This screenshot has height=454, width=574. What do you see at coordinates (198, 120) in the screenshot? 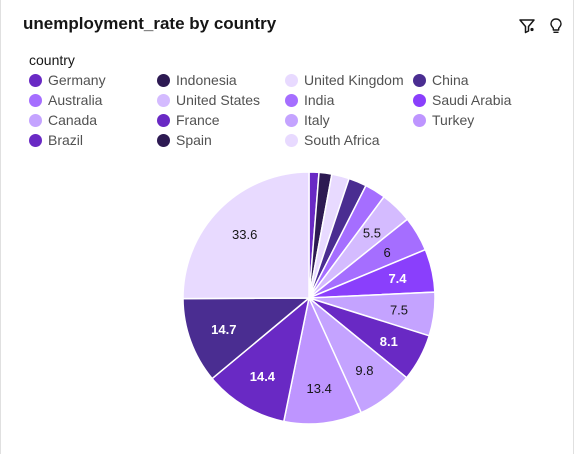
I see `legend-label: France` at bounding box center [198, 120].